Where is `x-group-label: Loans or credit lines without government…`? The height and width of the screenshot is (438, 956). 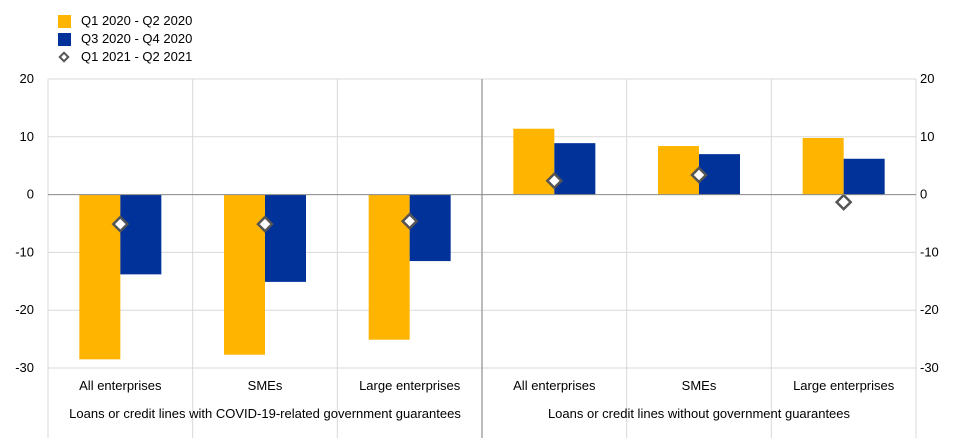
x-group-label: Loans or credit lines without government… is located at coordinates (699, 413).